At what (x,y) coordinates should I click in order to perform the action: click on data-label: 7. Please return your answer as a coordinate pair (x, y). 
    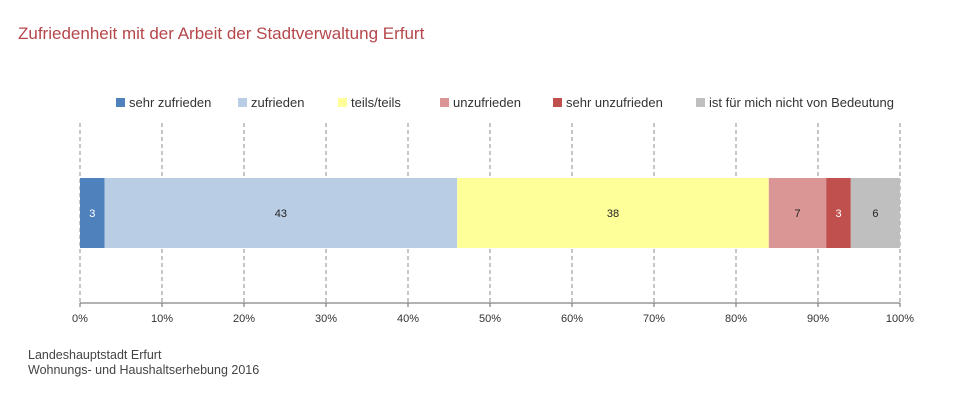
    Looking at the image, I should click on (797, 214).